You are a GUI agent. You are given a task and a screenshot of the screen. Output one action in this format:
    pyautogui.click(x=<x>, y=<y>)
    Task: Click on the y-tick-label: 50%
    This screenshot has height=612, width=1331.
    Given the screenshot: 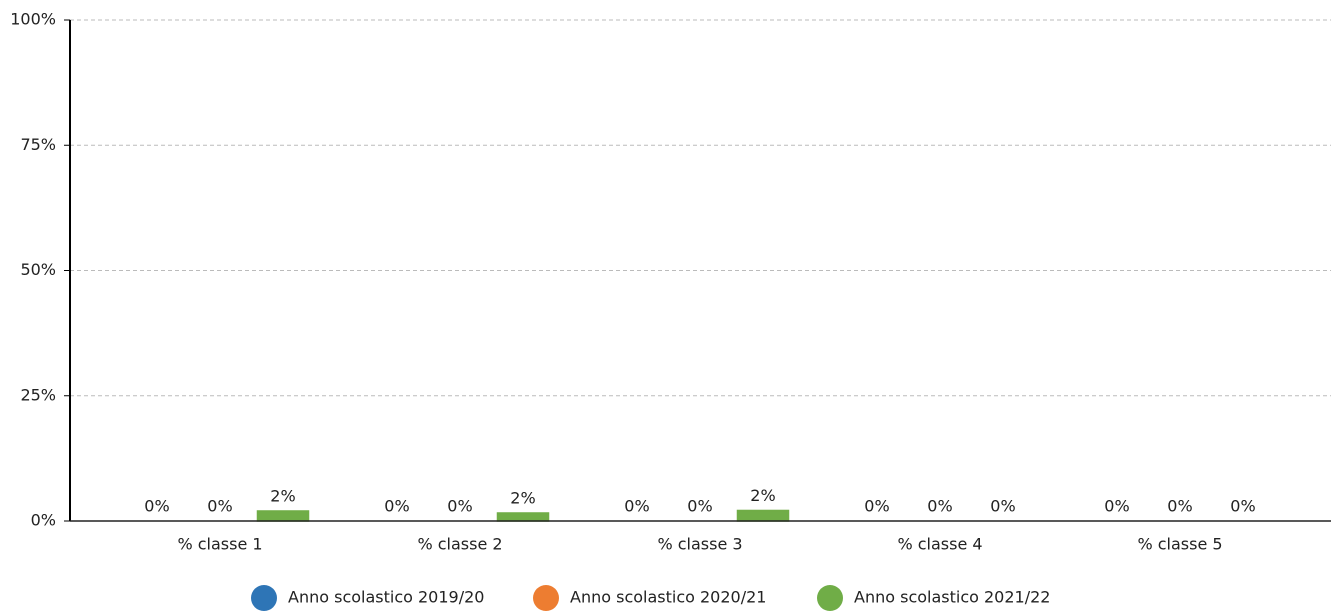 What is the action you would take?
    pyautogui.click(x=38, y=269)
    